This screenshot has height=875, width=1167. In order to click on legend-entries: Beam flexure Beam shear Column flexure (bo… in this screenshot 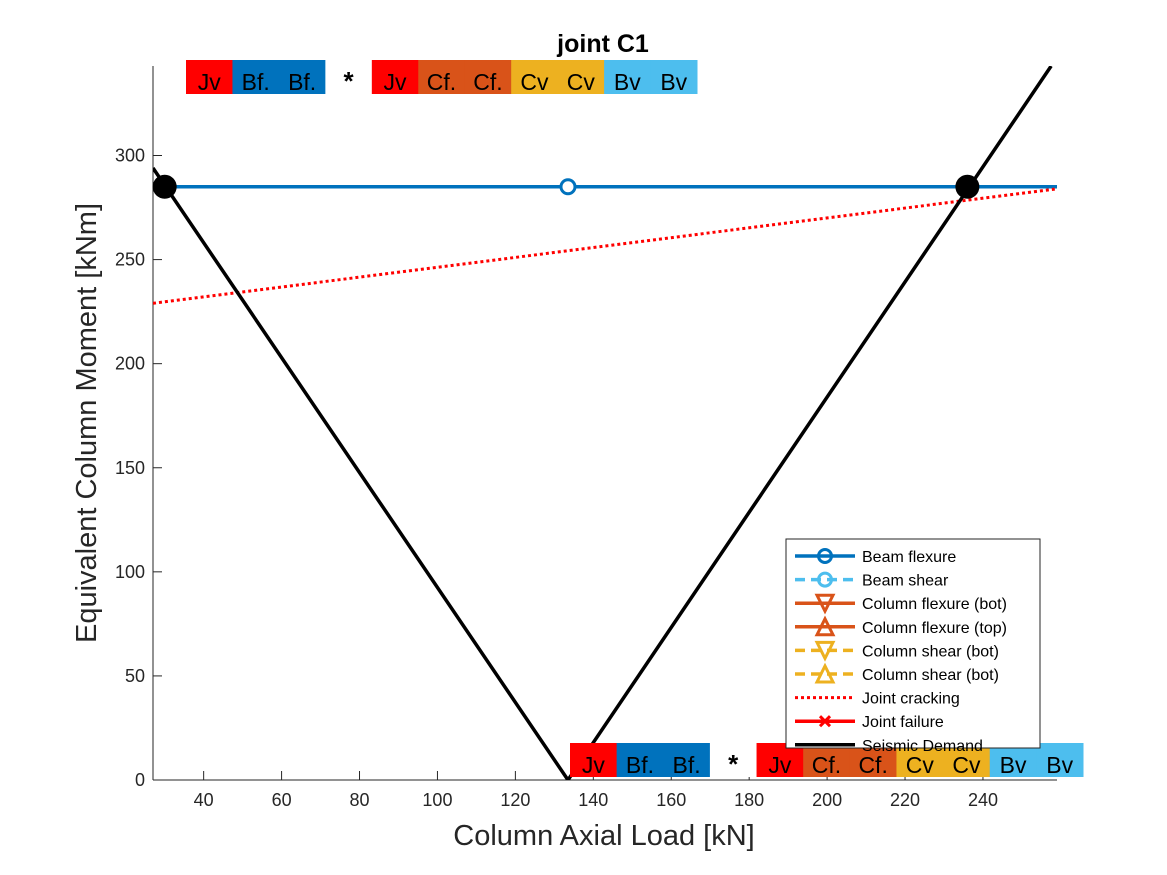, I will do `click(901, 651)`.